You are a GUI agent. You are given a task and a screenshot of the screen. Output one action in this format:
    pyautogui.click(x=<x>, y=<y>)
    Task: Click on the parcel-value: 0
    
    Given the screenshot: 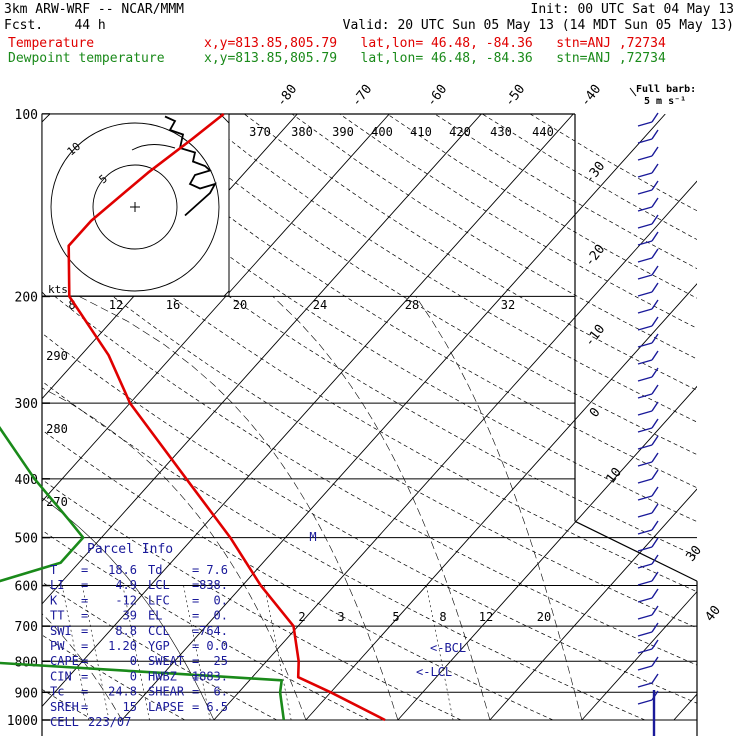 What is the action you would take?
    pyautogui.click(x=133, y=676)
    